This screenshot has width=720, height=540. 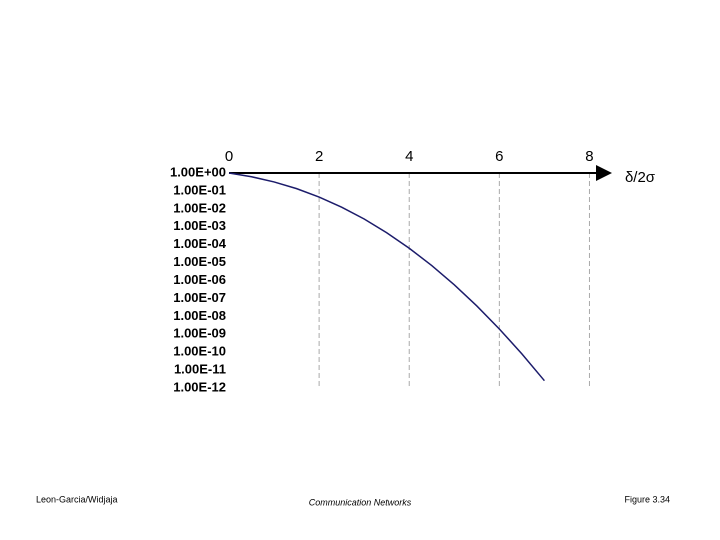 What do you see at coordinates (409, 156) in the screenshot?
I see `x-tick-label: 4` at bounding box center [409, 156].